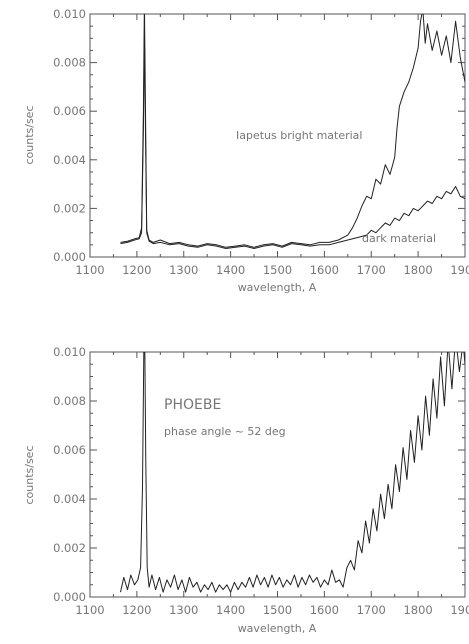 The image size is (469, 644). What do you see at coordinates (29, 134) in the screenshot?
I see `top-y-axis-label: counts/sec` at bounding box center [29, 134].